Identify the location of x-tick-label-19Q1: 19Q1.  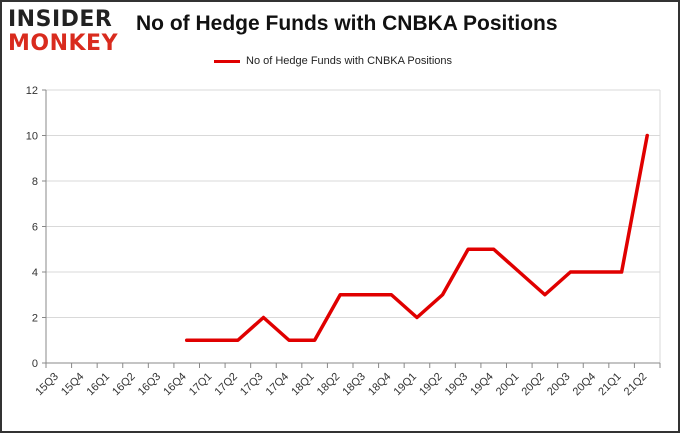
(406, 385).